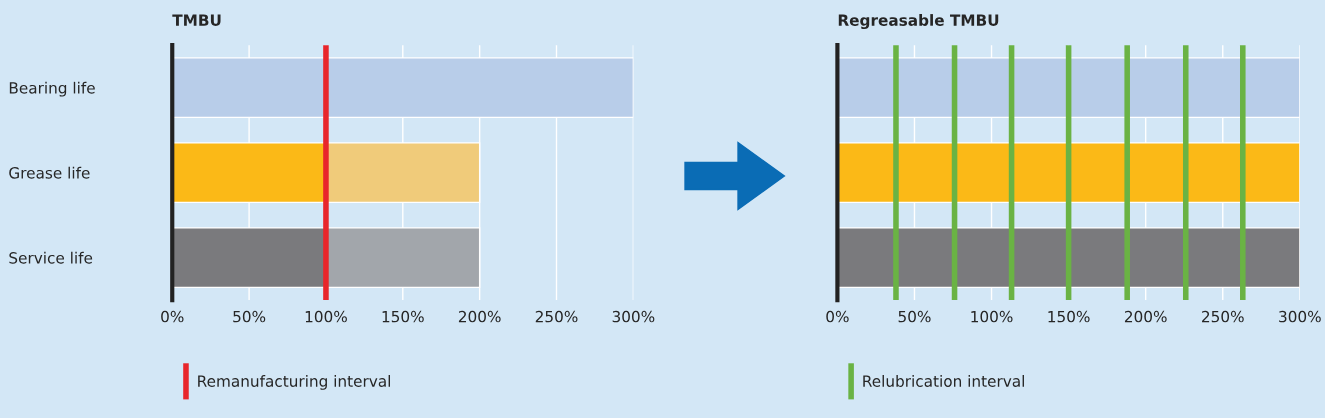  Describe the element at coordinates (294, 382) in the screenshot. I see `legend-label: Remanufacturing interval` at that location.